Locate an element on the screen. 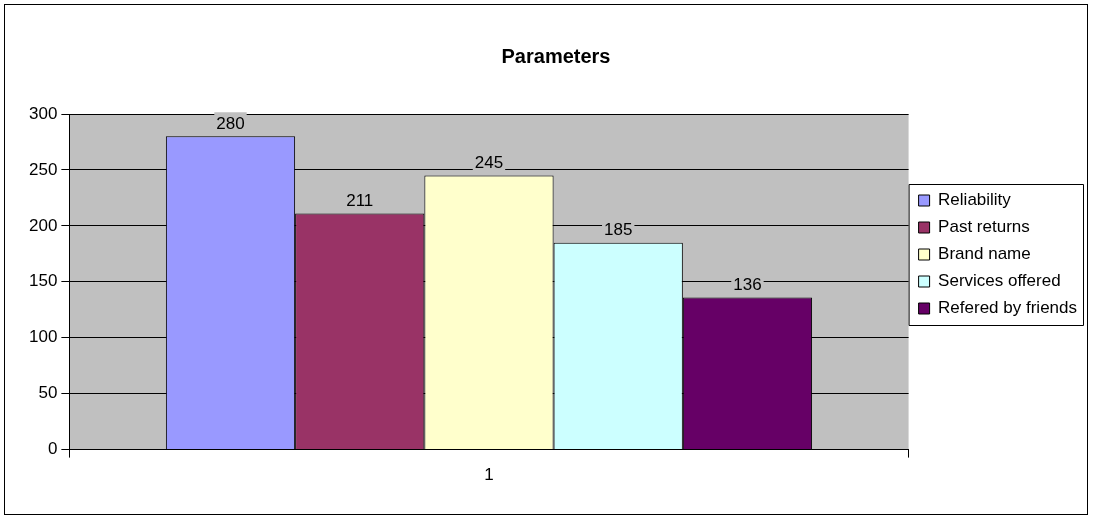  legend-label: Brand name is located at coordinates (984, 254).